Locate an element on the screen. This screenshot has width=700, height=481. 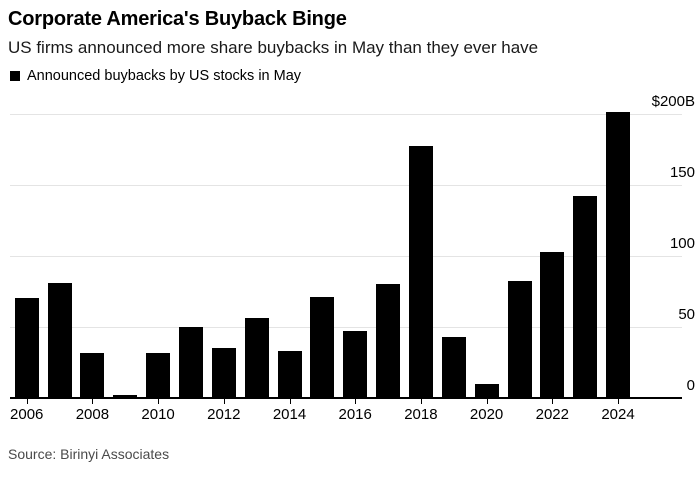
y-axis-tick-label-50: 50 is located at coordinates (686, 314).